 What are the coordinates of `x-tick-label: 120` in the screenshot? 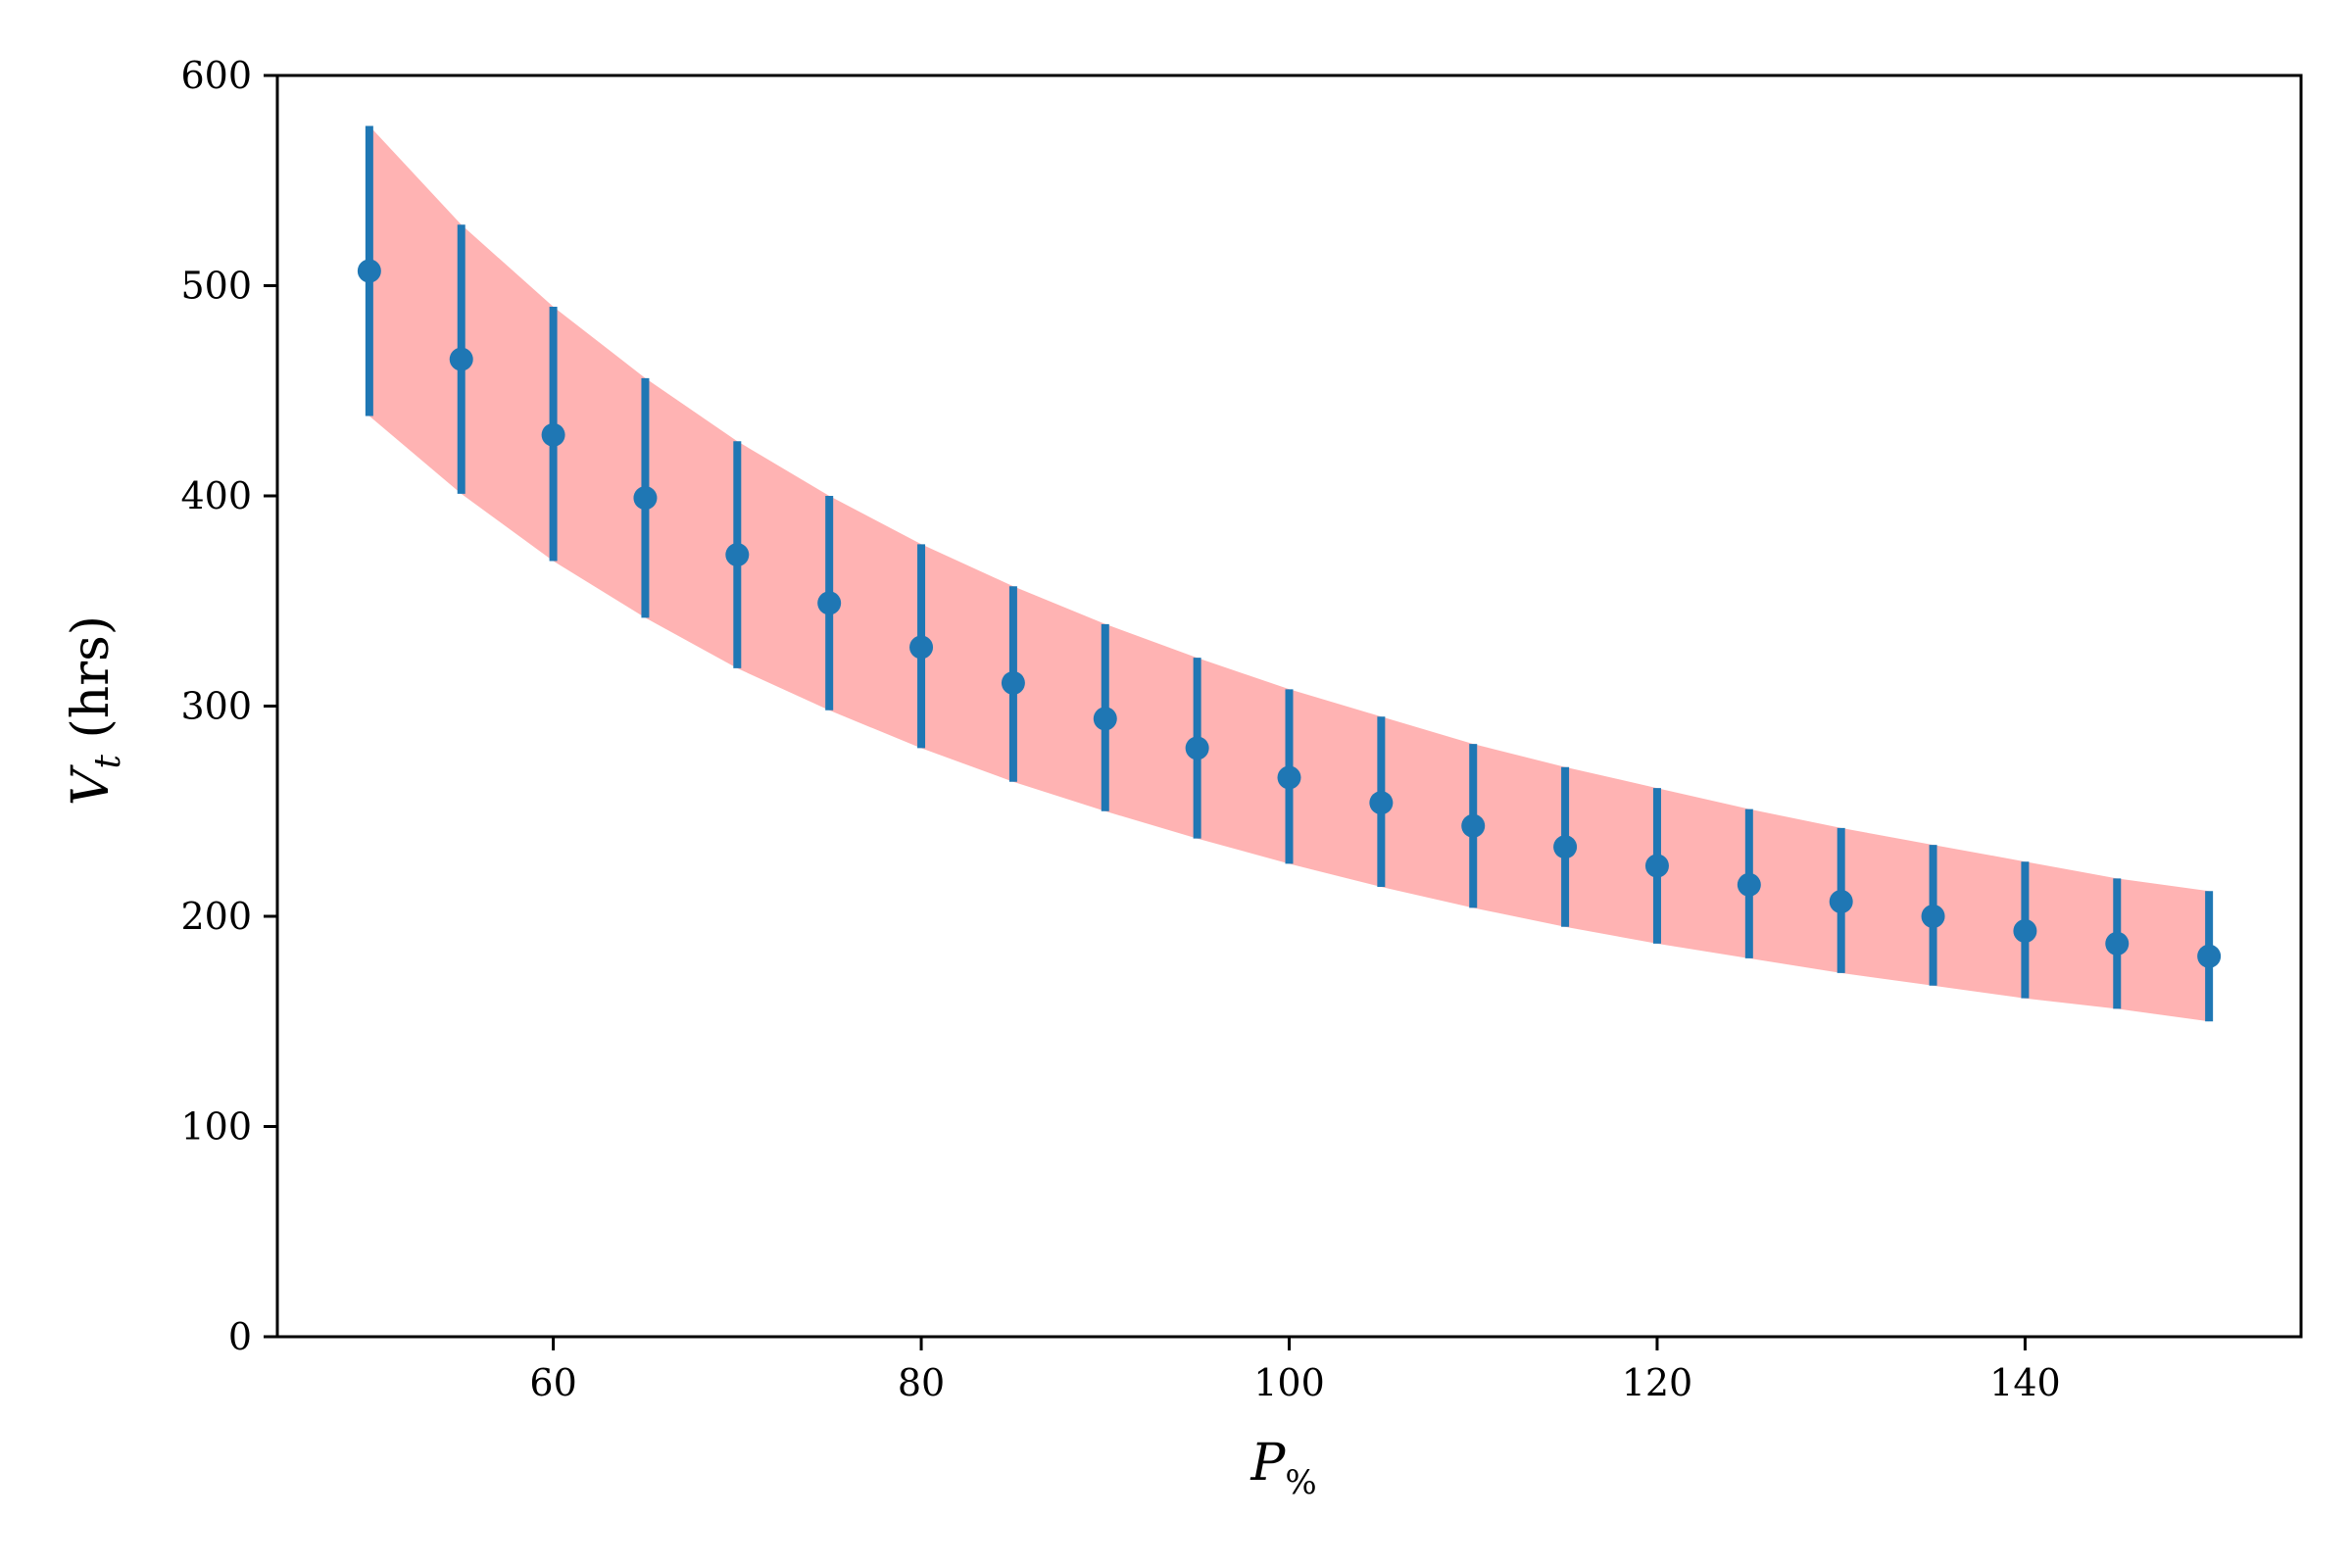 It's located at (1657, 1382).